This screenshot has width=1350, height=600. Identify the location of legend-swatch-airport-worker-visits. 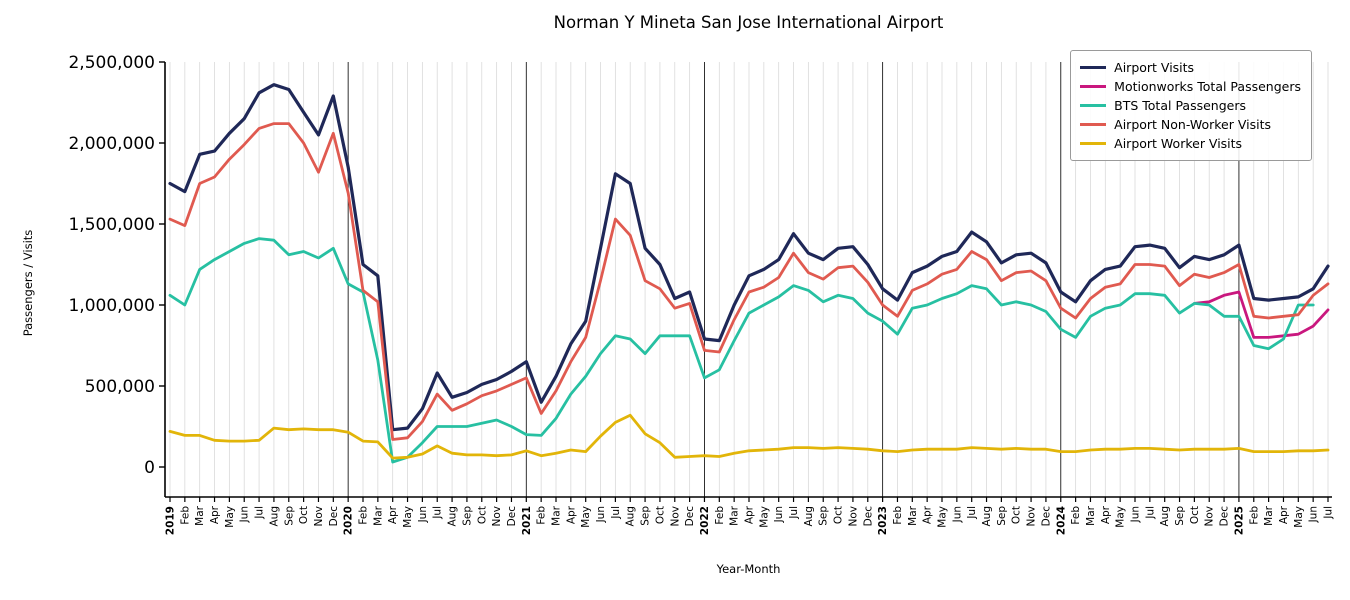
(1093, 143).